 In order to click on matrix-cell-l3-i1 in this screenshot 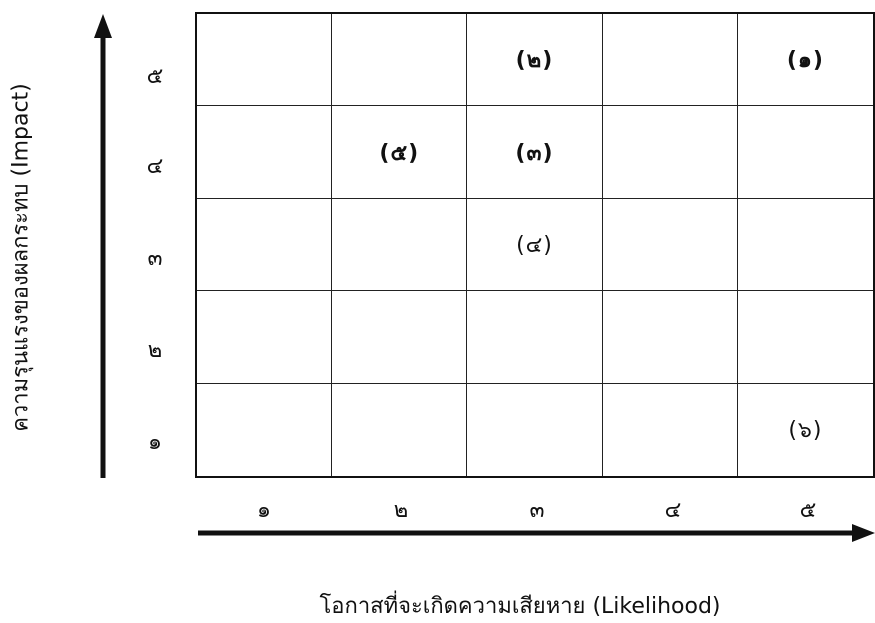, I will do `click(535, 429)`.